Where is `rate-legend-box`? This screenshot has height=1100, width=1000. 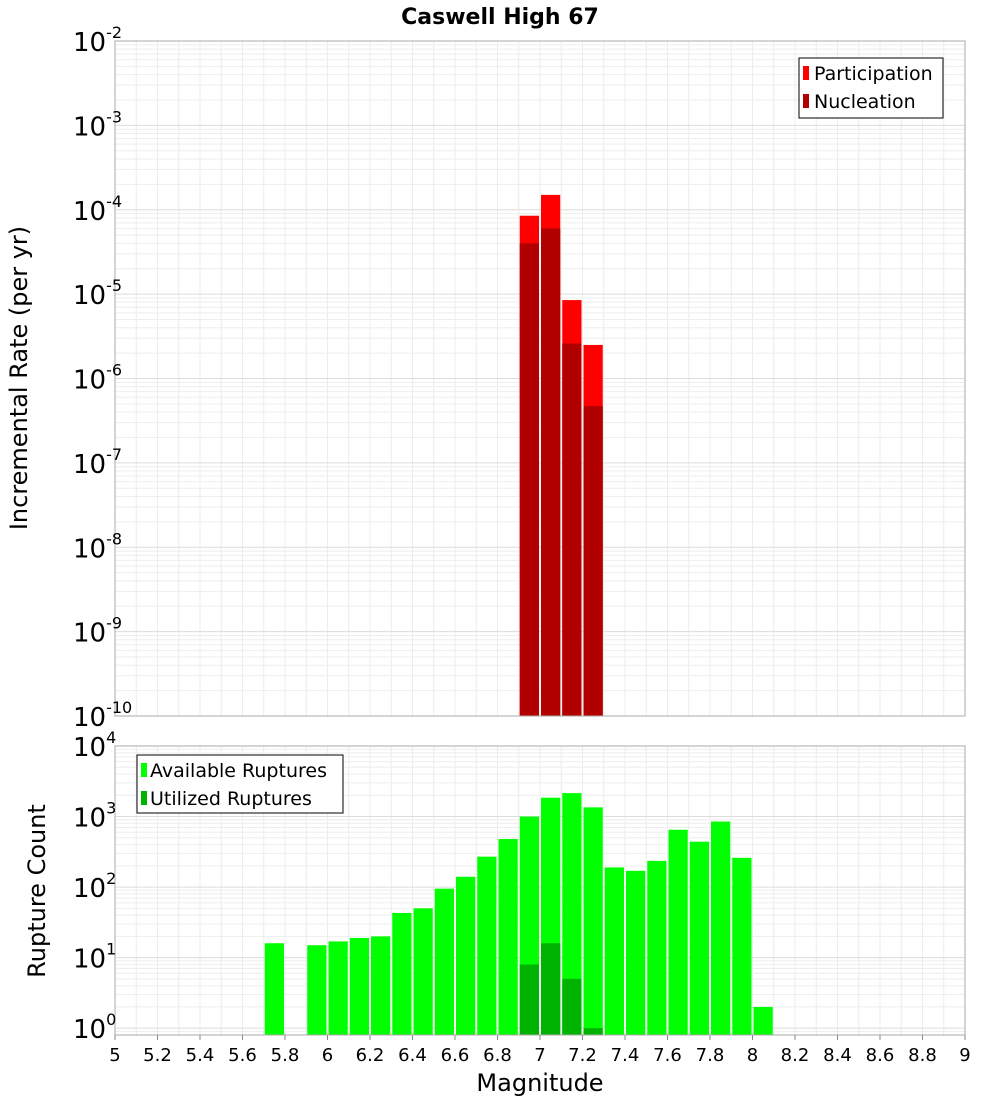 rate-legend-box is located at coordinates (871, 88).